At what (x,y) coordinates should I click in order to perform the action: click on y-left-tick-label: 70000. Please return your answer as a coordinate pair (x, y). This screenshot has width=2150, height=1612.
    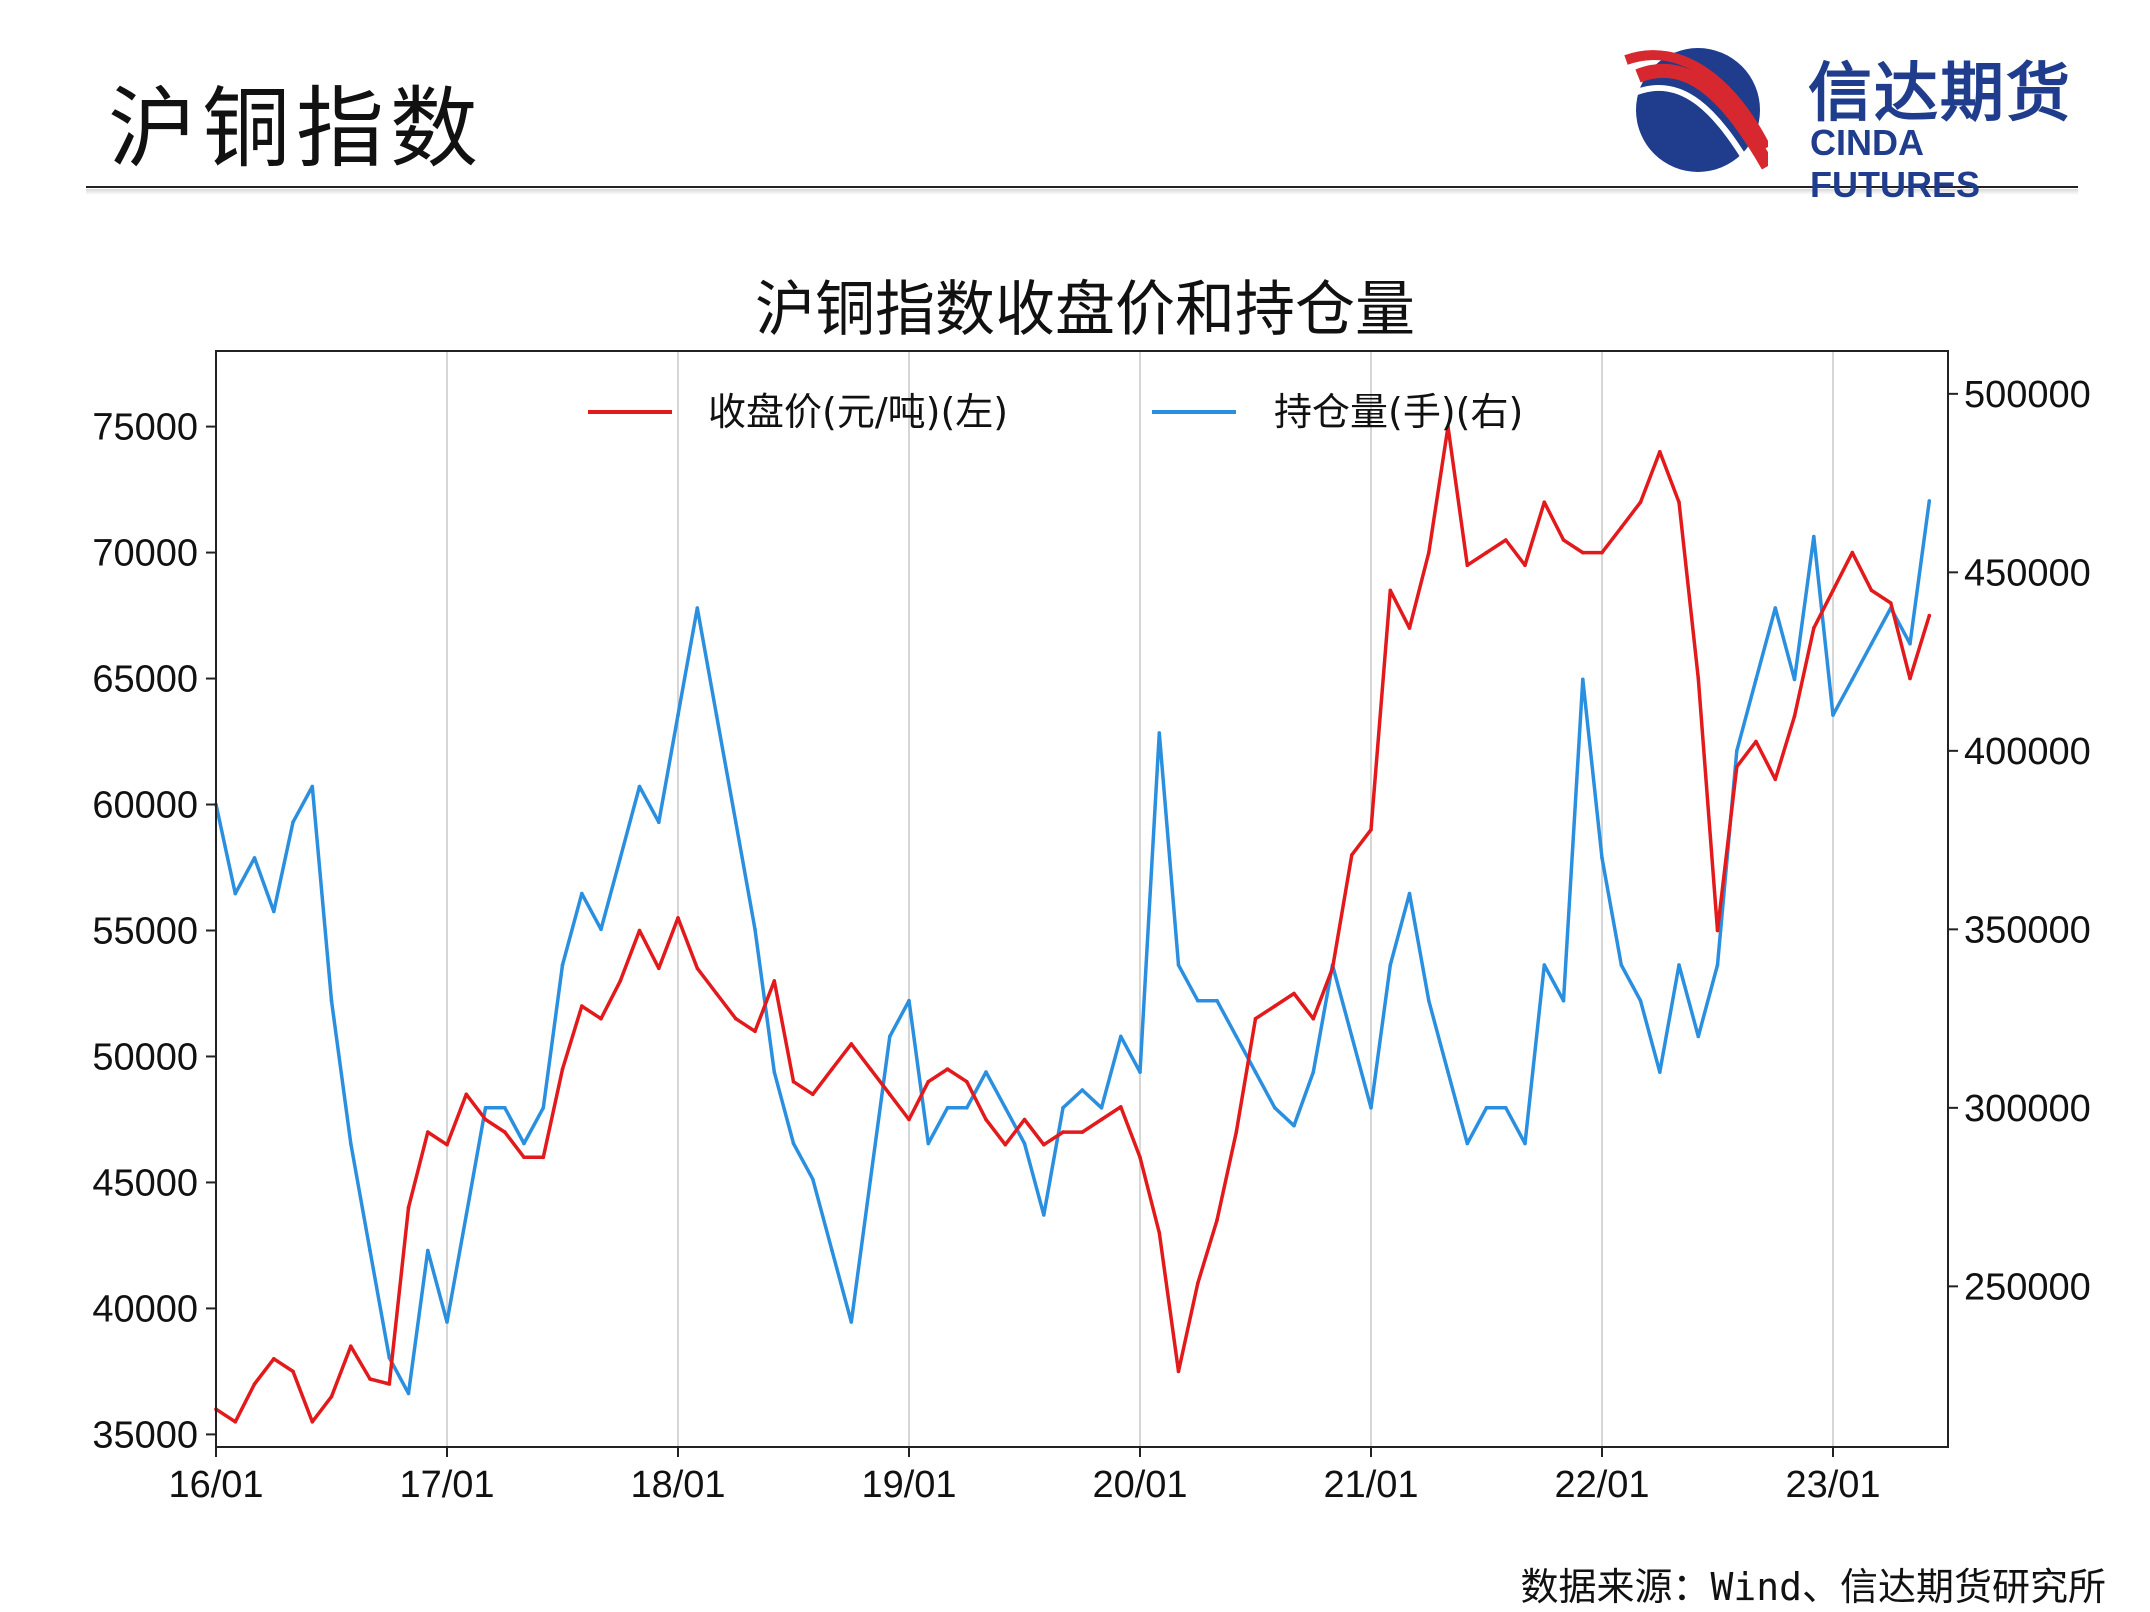
    Looking at the image, I should click on (145, 554).